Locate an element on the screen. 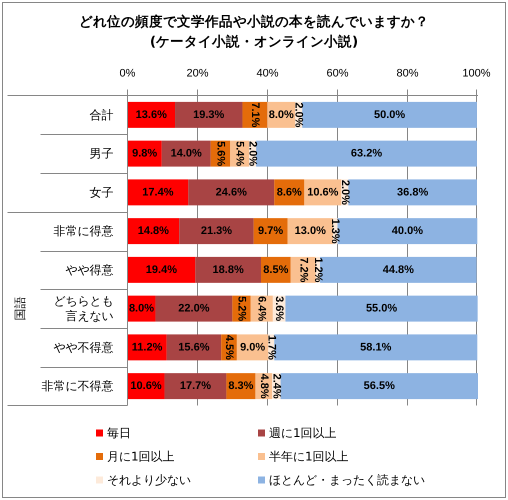  x-tick-label: 20% is located at coordinates (197, 74).